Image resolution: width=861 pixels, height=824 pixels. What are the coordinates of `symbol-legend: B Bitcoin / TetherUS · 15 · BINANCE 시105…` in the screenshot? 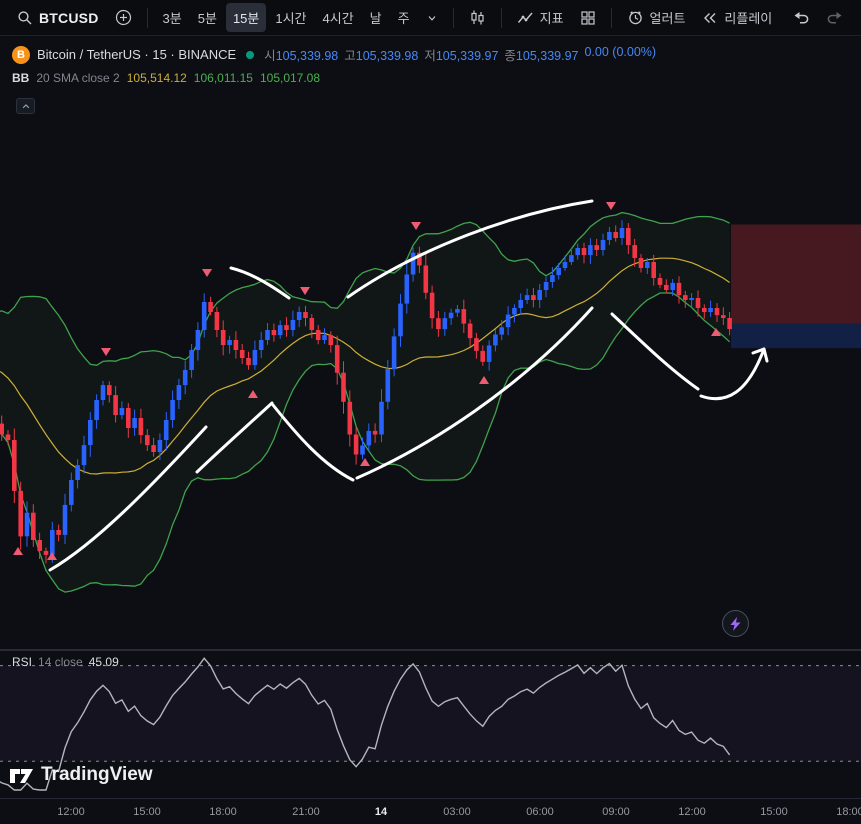 It's located at (334, 54).